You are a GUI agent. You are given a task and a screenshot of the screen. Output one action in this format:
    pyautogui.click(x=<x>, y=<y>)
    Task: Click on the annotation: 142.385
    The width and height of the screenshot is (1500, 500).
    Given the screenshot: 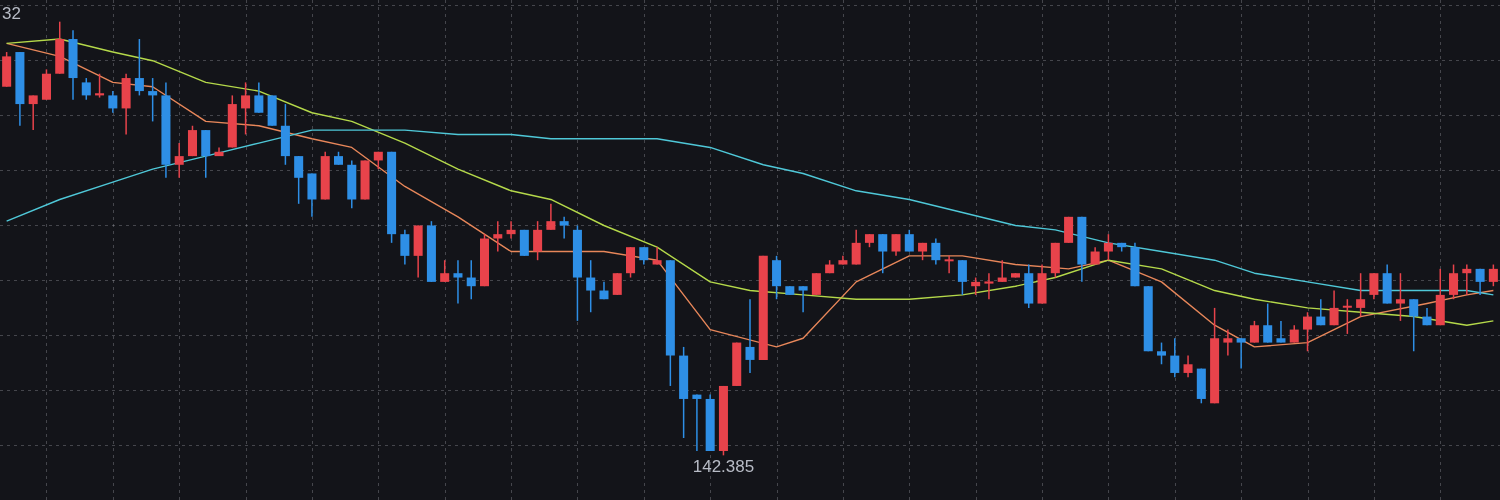 What is the action you would take?
    pyautogui.click(x=723, y=466)
    